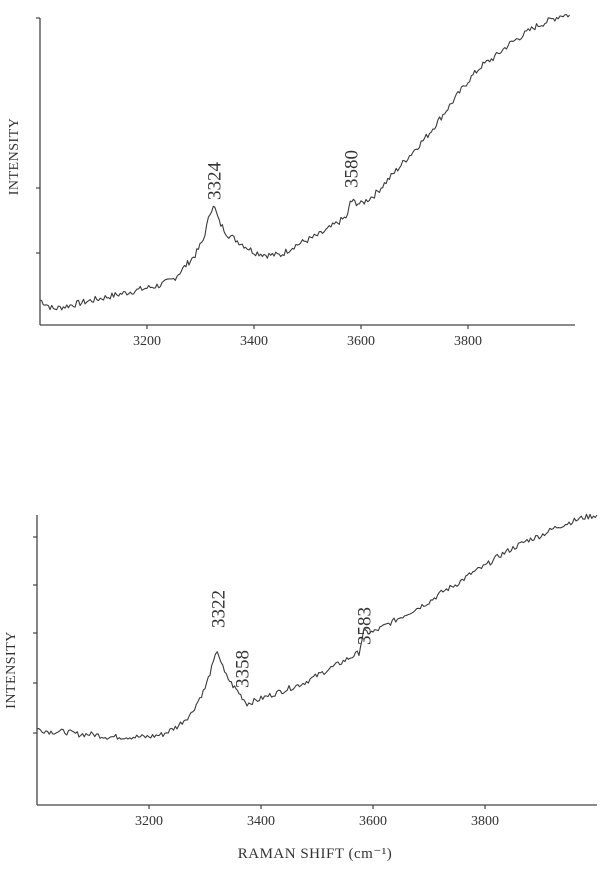 Image resolution: width=601 pixels, height=872 pixels. I want to click on x-axis-label: RAMAN SHIFT (cm⁻¹), so click(315, 854).